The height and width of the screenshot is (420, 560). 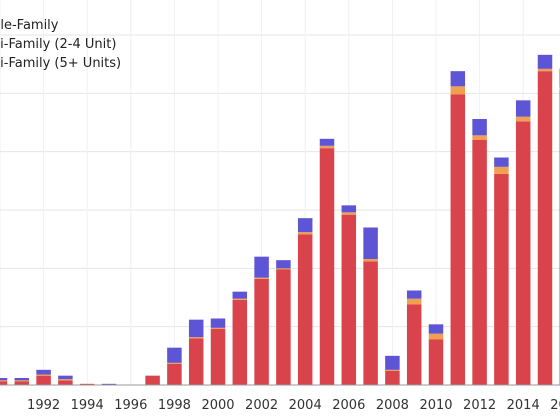 What do you see at coordinates (436, 336) in the screenshot?
I see `bar-segment-multi-family-2-4-unit-2010` at bounding box center [436, 336].